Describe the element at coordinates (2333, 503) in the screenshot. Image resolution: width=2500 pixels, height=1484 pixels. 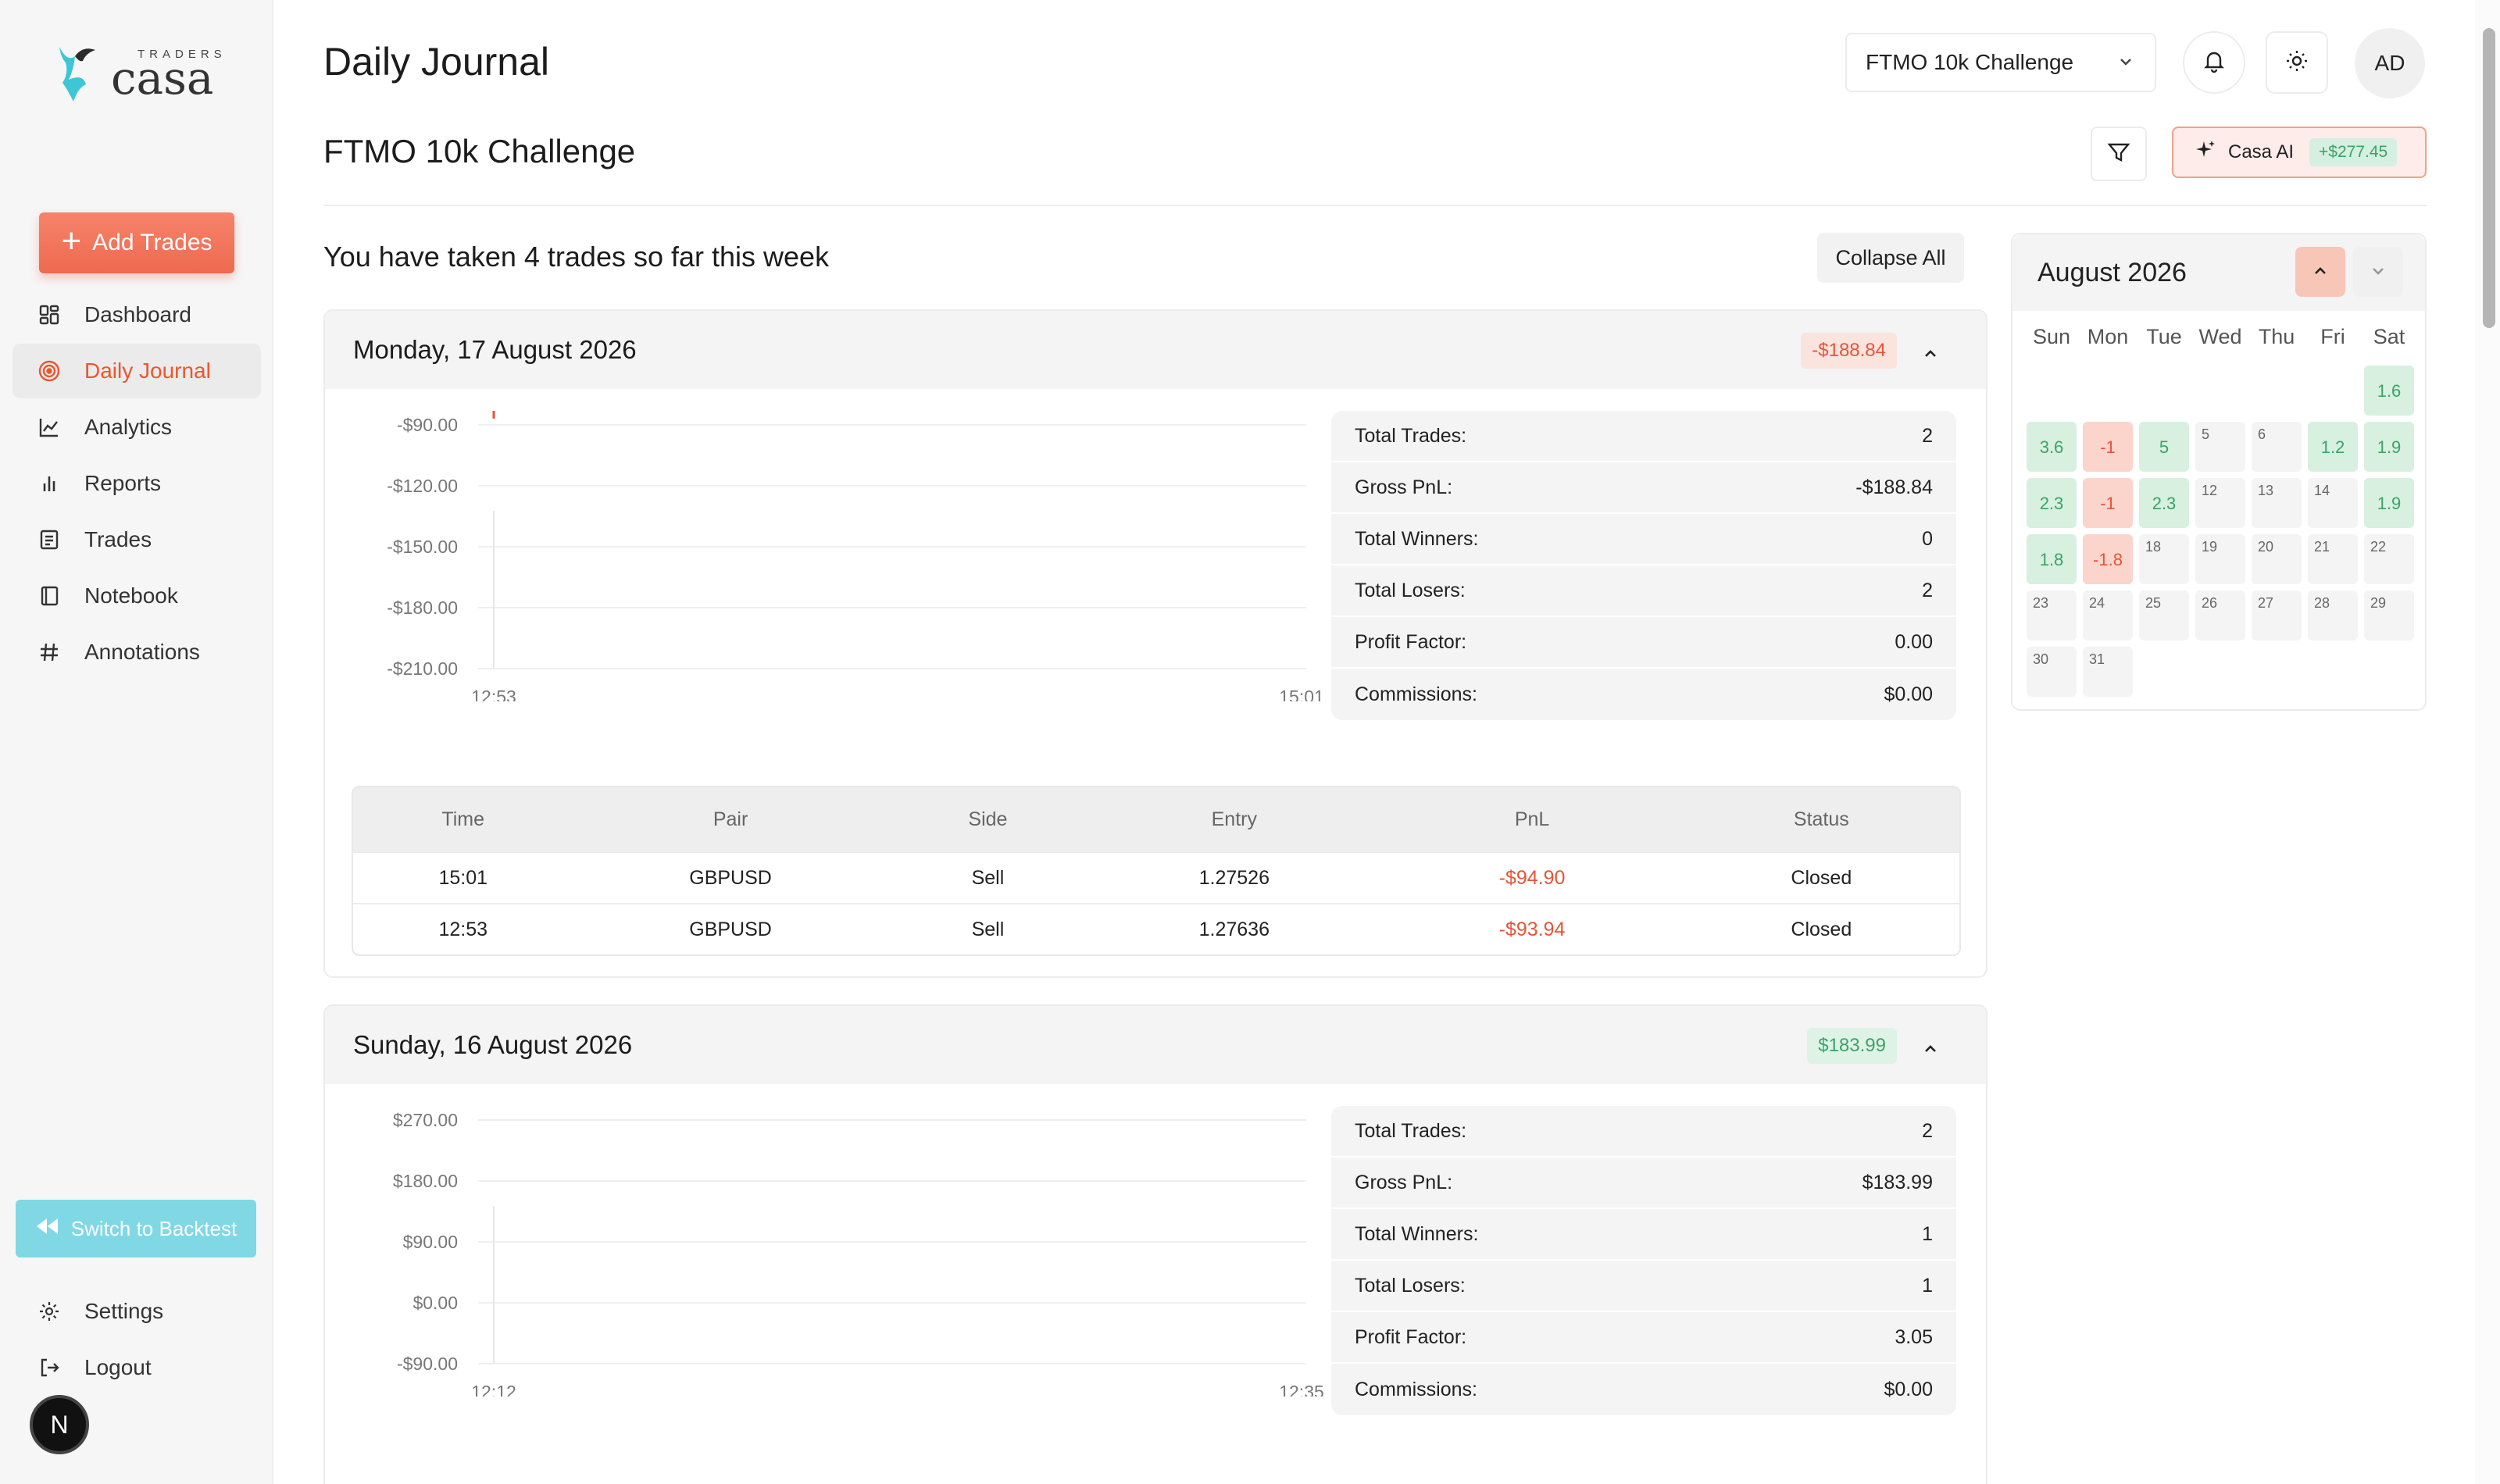
I see `calendar-day-cell: 14` at that location.